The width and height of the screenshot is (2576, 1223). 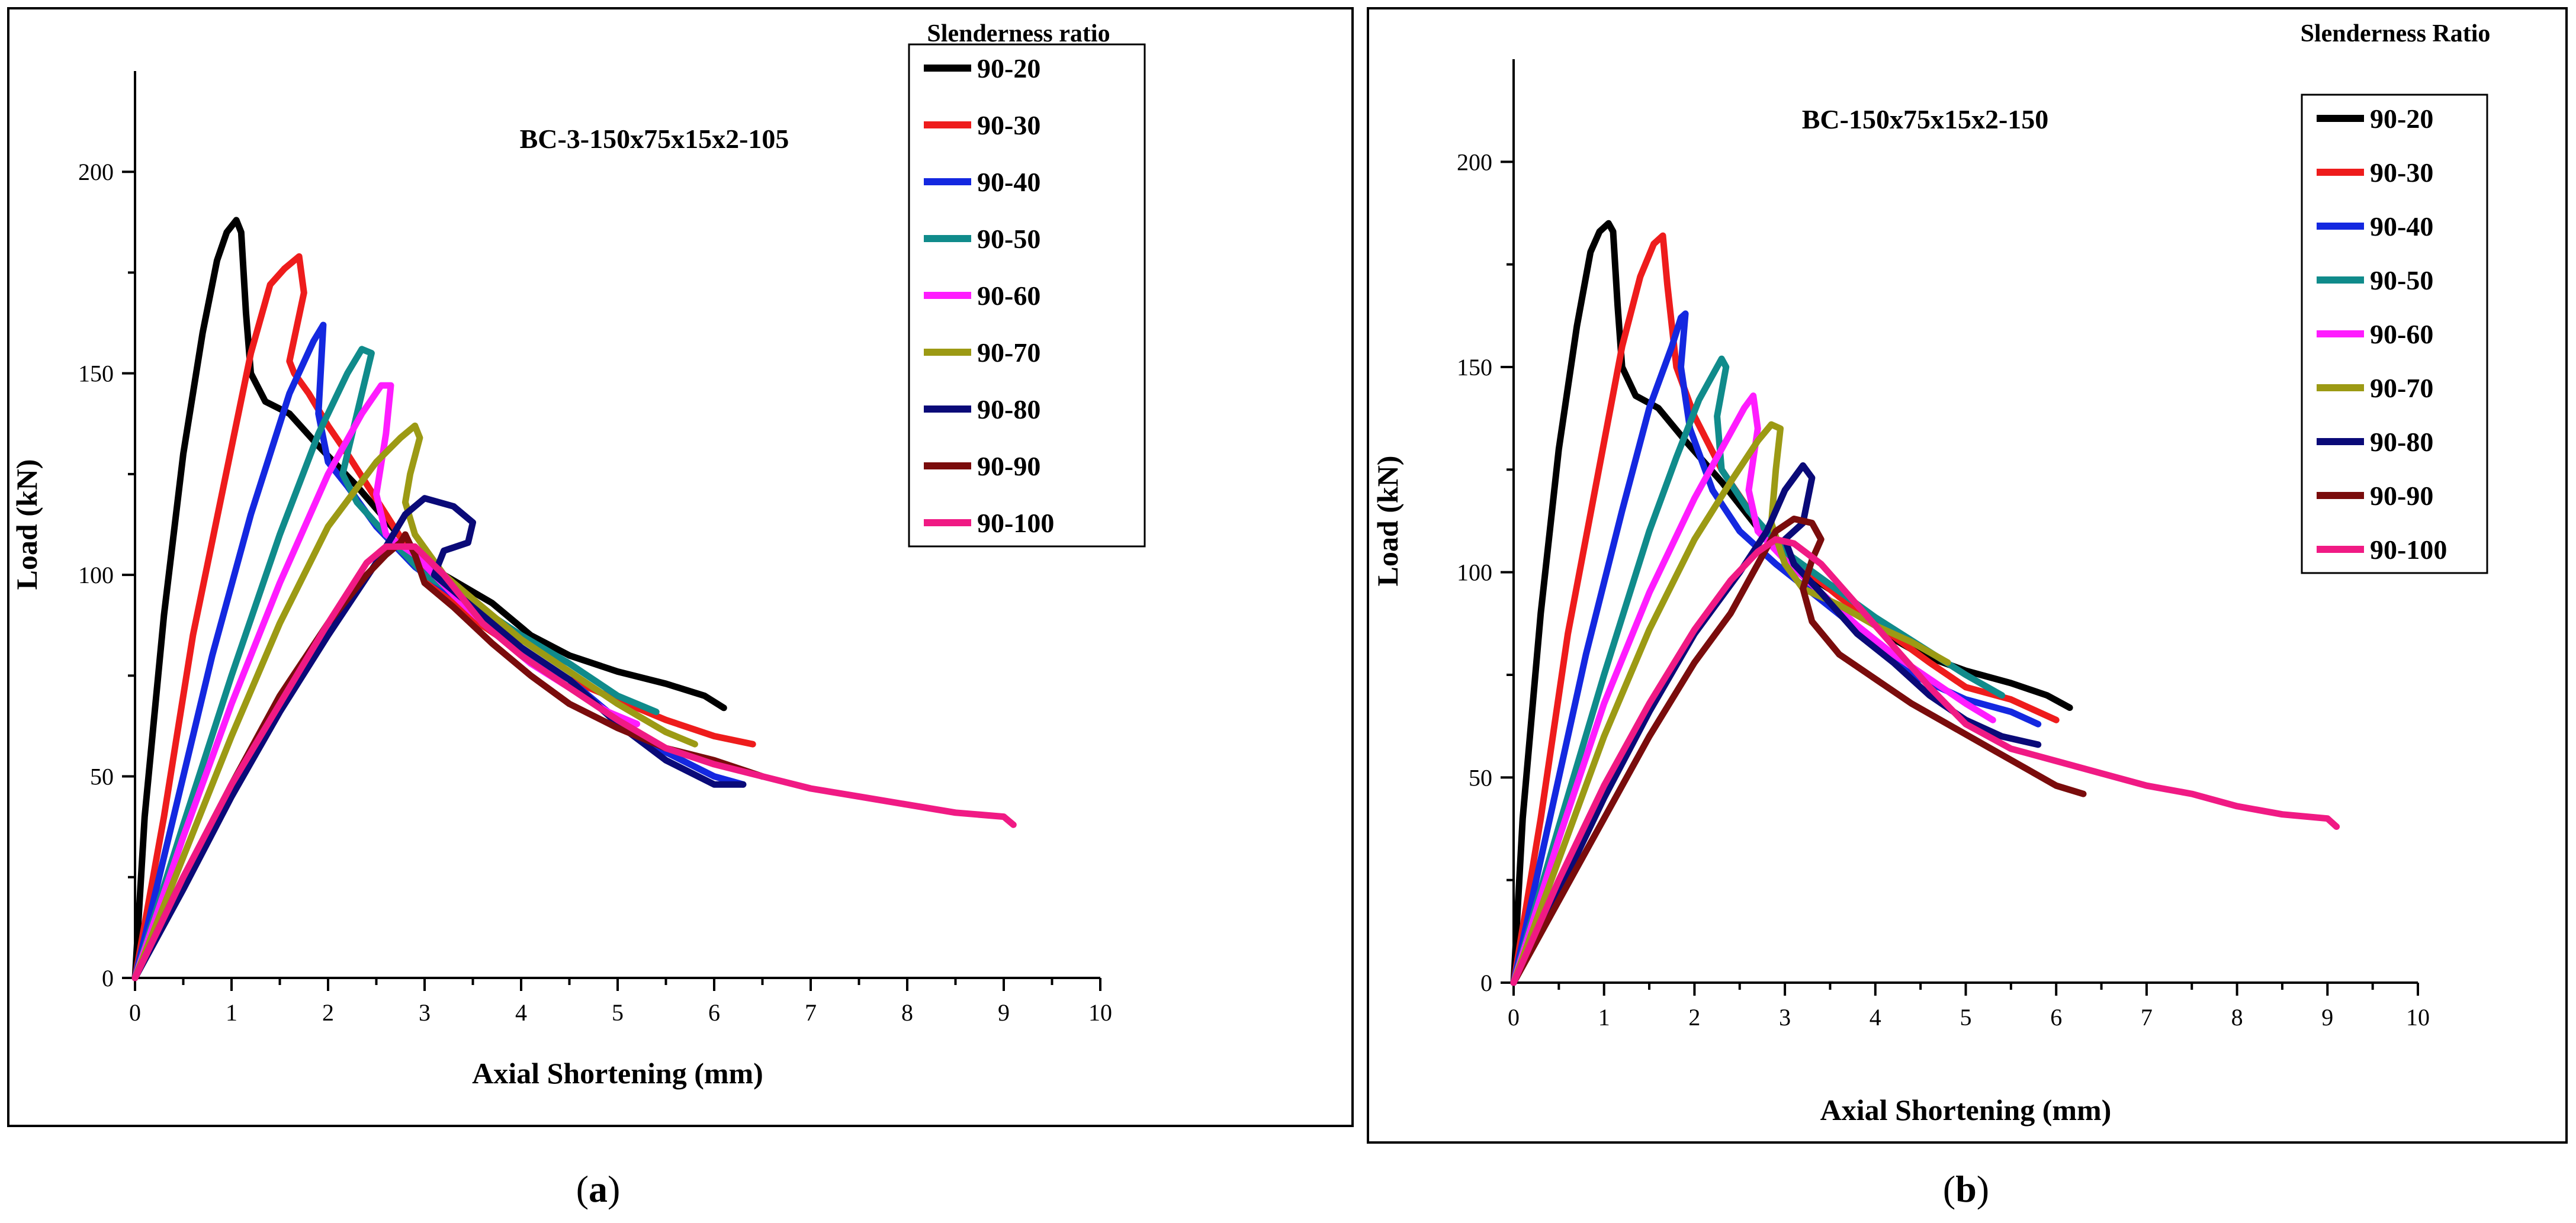 What do you see at coordinates (598, 1189) in the screenshot?
I see `panel-caption: (a)` at bounding box center [598, 1189].